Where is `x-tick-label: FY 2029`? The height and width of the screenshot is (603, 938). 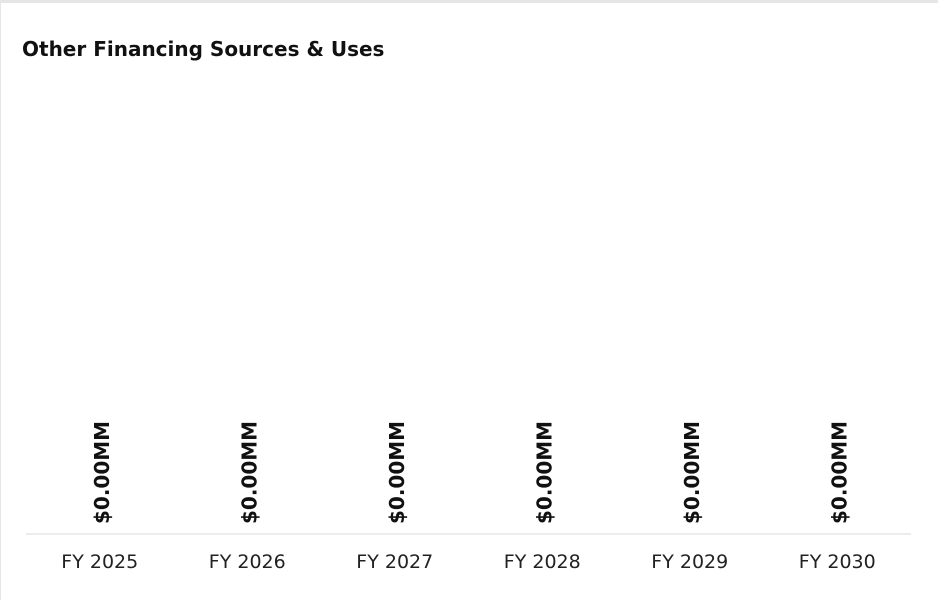
x-tick-label: FY 2029 is located at coordinates (689, 562).